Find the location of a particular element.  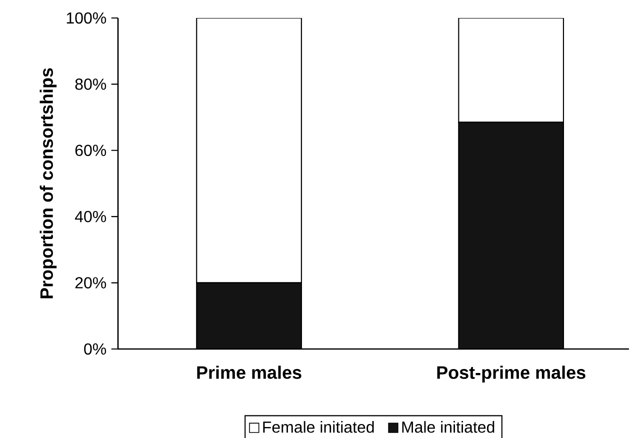

y-tick-label: 100% is located at coordinates (86, 18).